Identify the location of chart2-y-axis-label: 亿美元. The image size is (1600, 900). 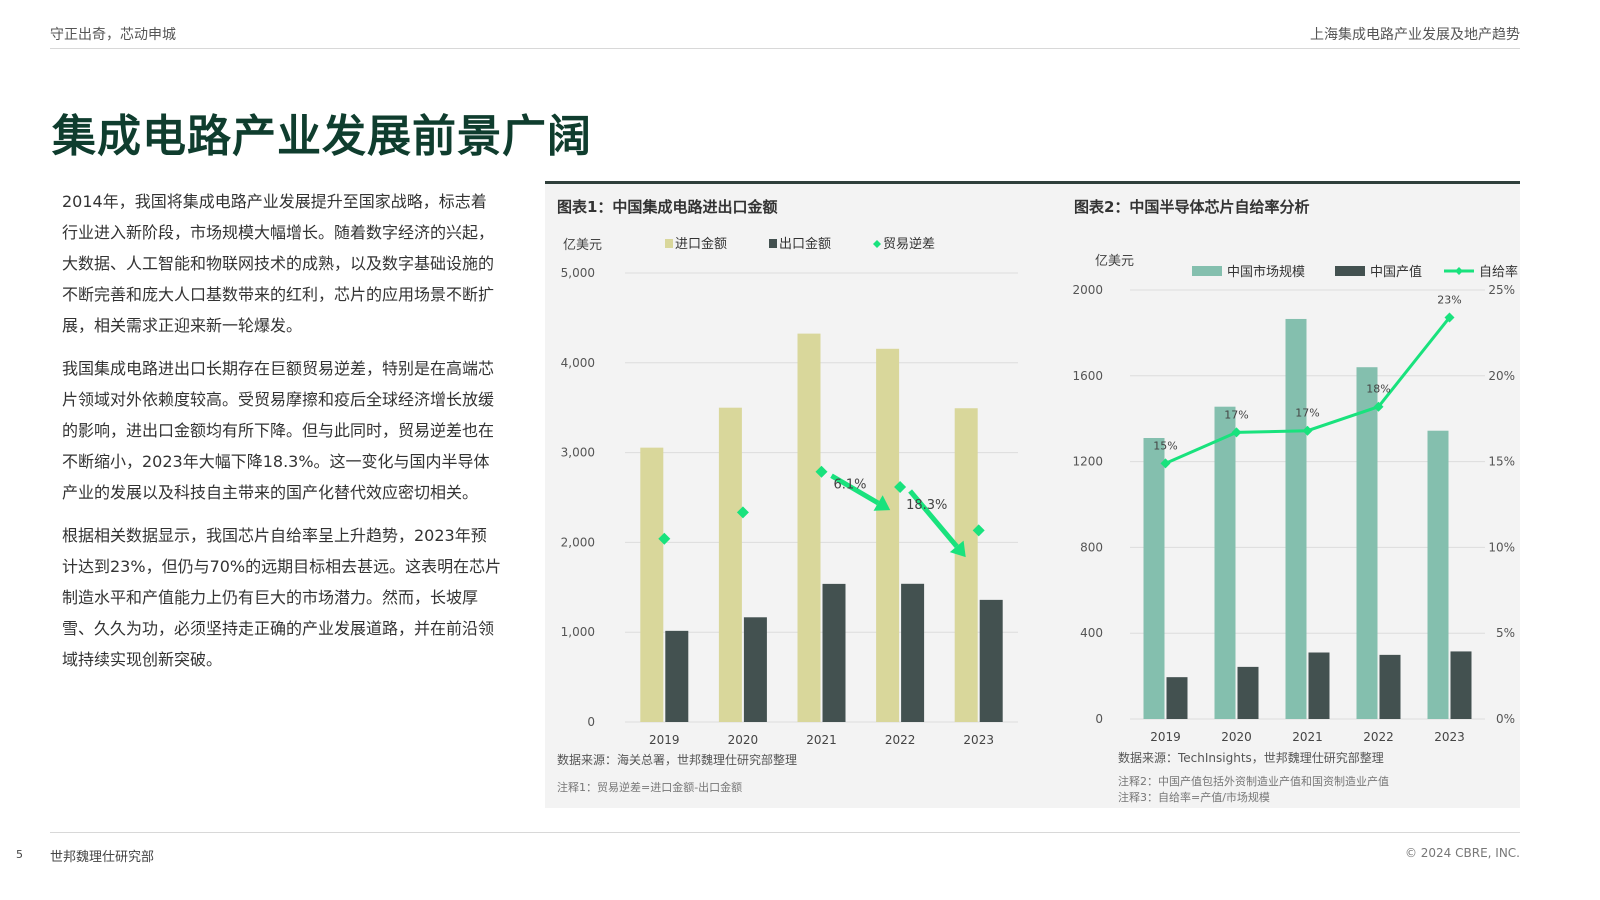
(1114, 261).